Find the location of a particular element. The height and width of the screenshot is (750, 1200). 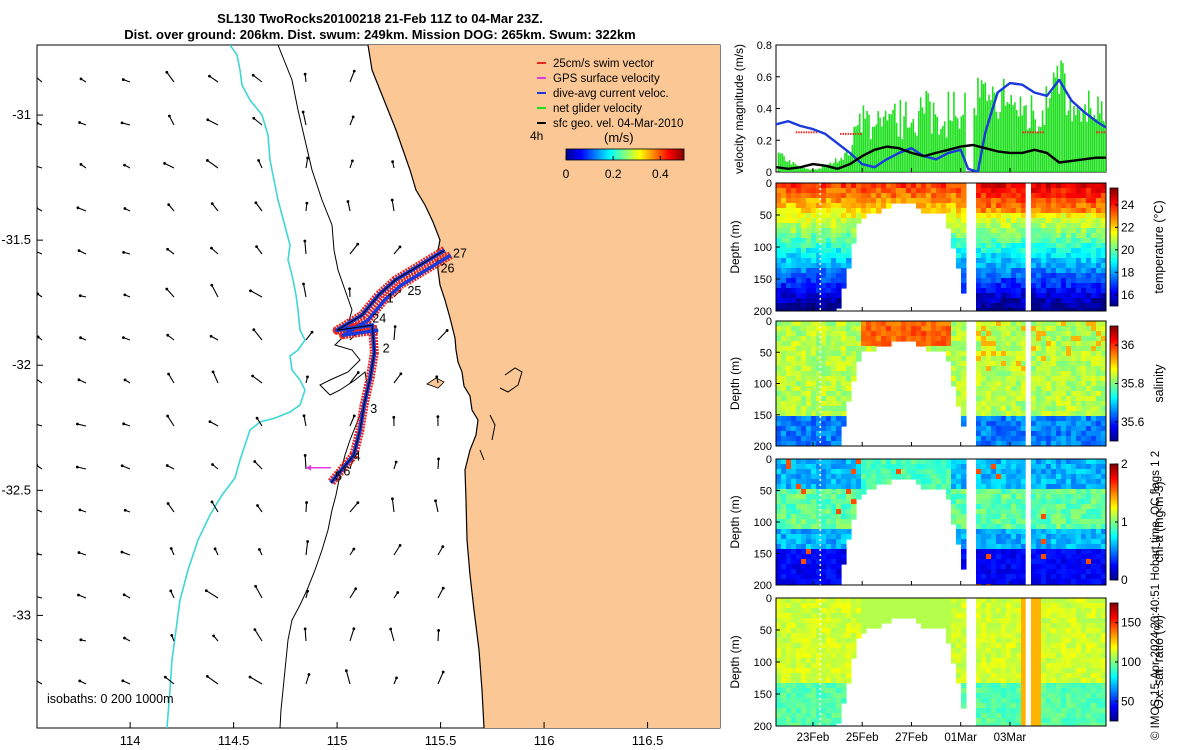

geo-vector is located at coordinates (259, 250).